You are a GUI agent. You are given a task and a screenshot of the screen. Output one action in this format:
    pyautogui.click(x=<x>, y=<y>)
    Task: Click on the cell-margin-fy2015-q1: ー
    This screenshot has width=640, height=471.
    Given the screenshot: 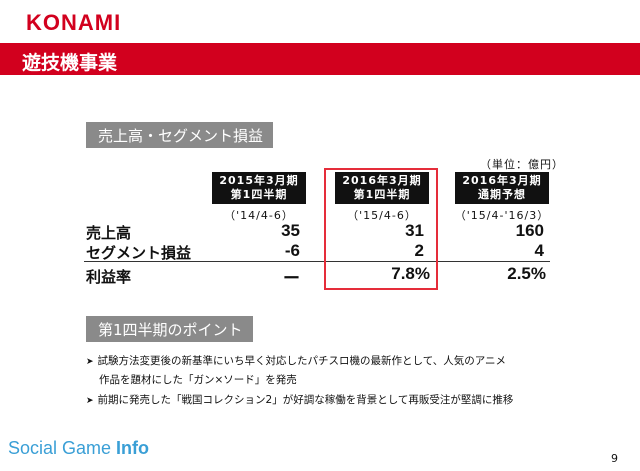 What is the action you would take?
    pyautogui.click(x=291, y=278)
    